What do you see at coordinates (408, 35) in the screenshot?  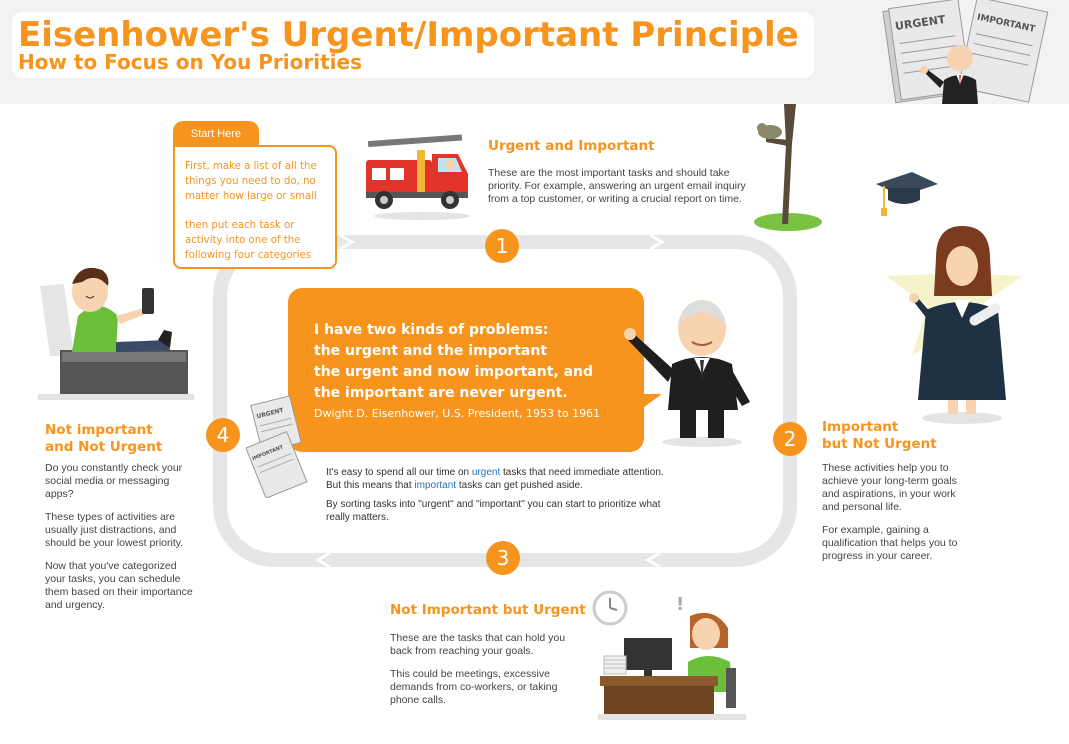 I see `page-title: Eisenhower's Urgent/Important Principle` at bounding box center [408, 35].